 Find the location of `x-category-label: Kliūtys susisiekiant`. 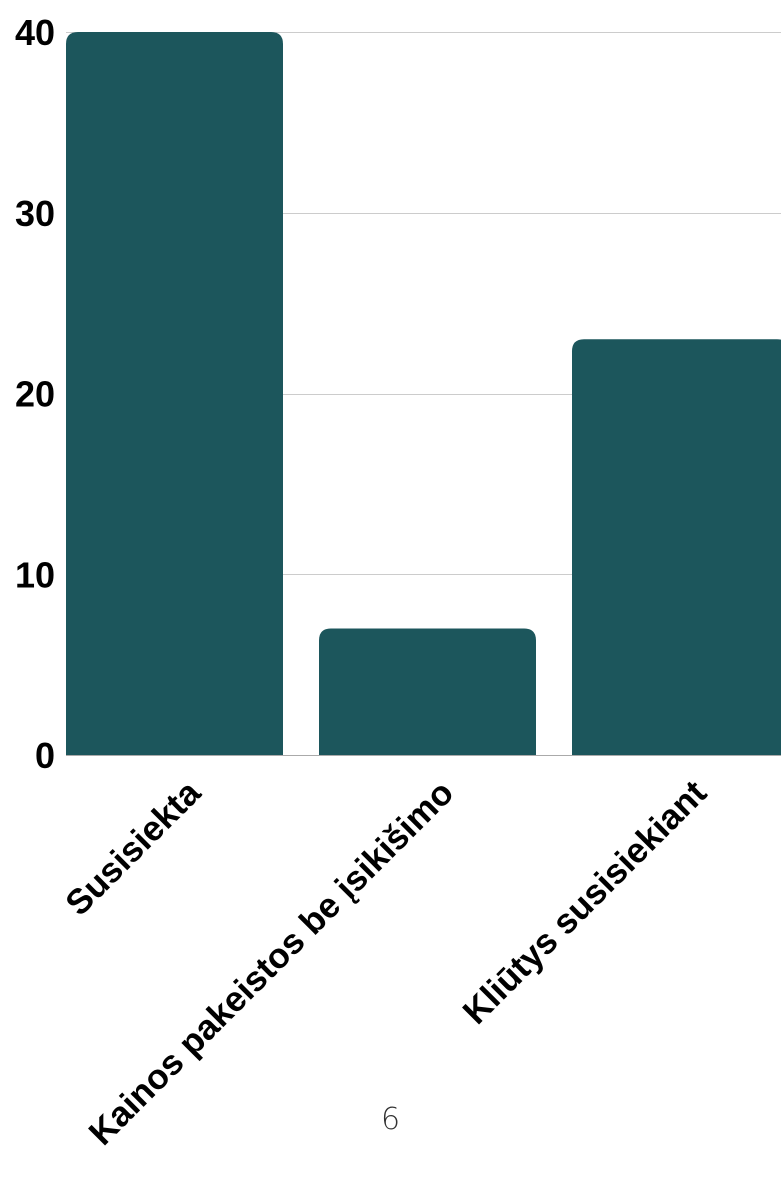

x-category-label: Kliūtys susisiekiant is located at coordinates (584, 902).